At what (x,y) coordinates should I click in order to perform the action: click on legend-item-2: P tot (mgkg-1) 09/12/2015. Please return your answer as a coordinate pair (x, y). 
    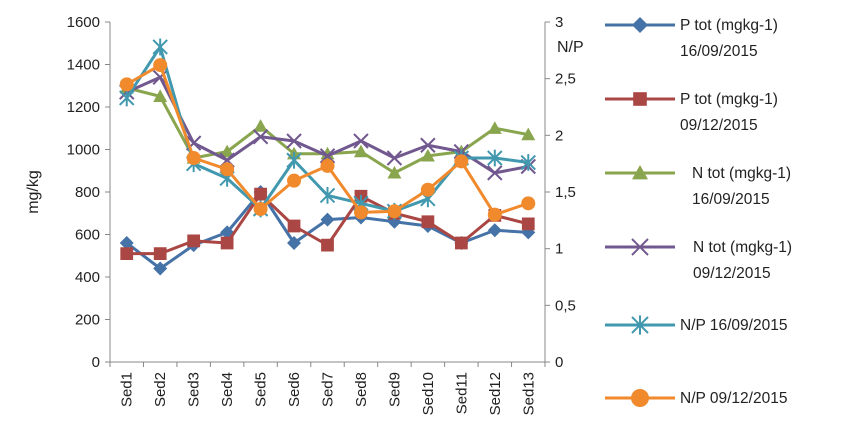
    Looking at the image, I should click on (691, 112).